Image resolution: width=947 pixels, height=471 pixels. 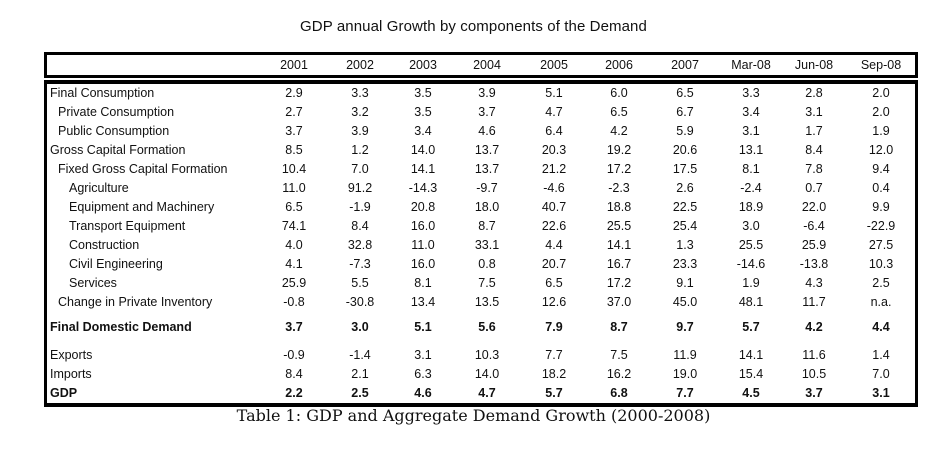 I want to click on table-cell: 40.7, so click(x=554, y=207).